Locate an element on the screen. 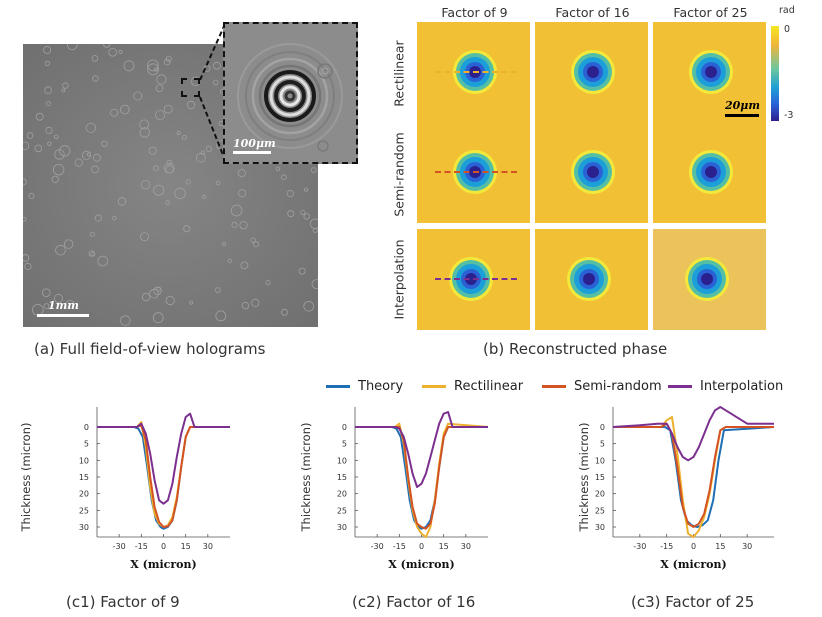  caption-b: (b) Reconstructed phase is located at coordinates (575, 349).